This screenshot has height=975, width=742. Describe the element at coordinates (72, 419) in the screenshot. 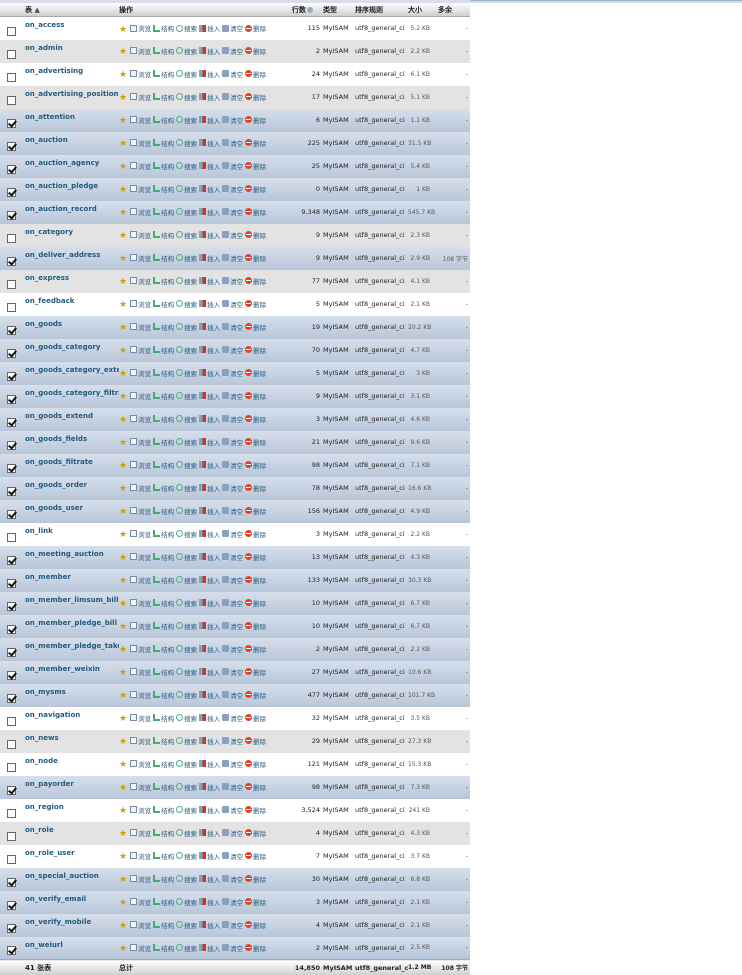

I see `table-name-link: on_goods_extend` at that location.